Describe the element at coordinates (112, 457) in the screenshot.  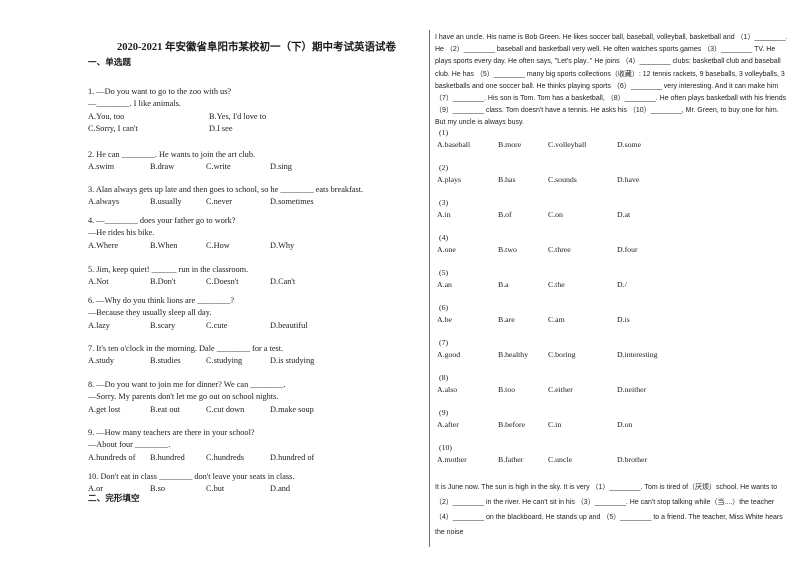
I see `option-a: A.hundreds of` at that location.